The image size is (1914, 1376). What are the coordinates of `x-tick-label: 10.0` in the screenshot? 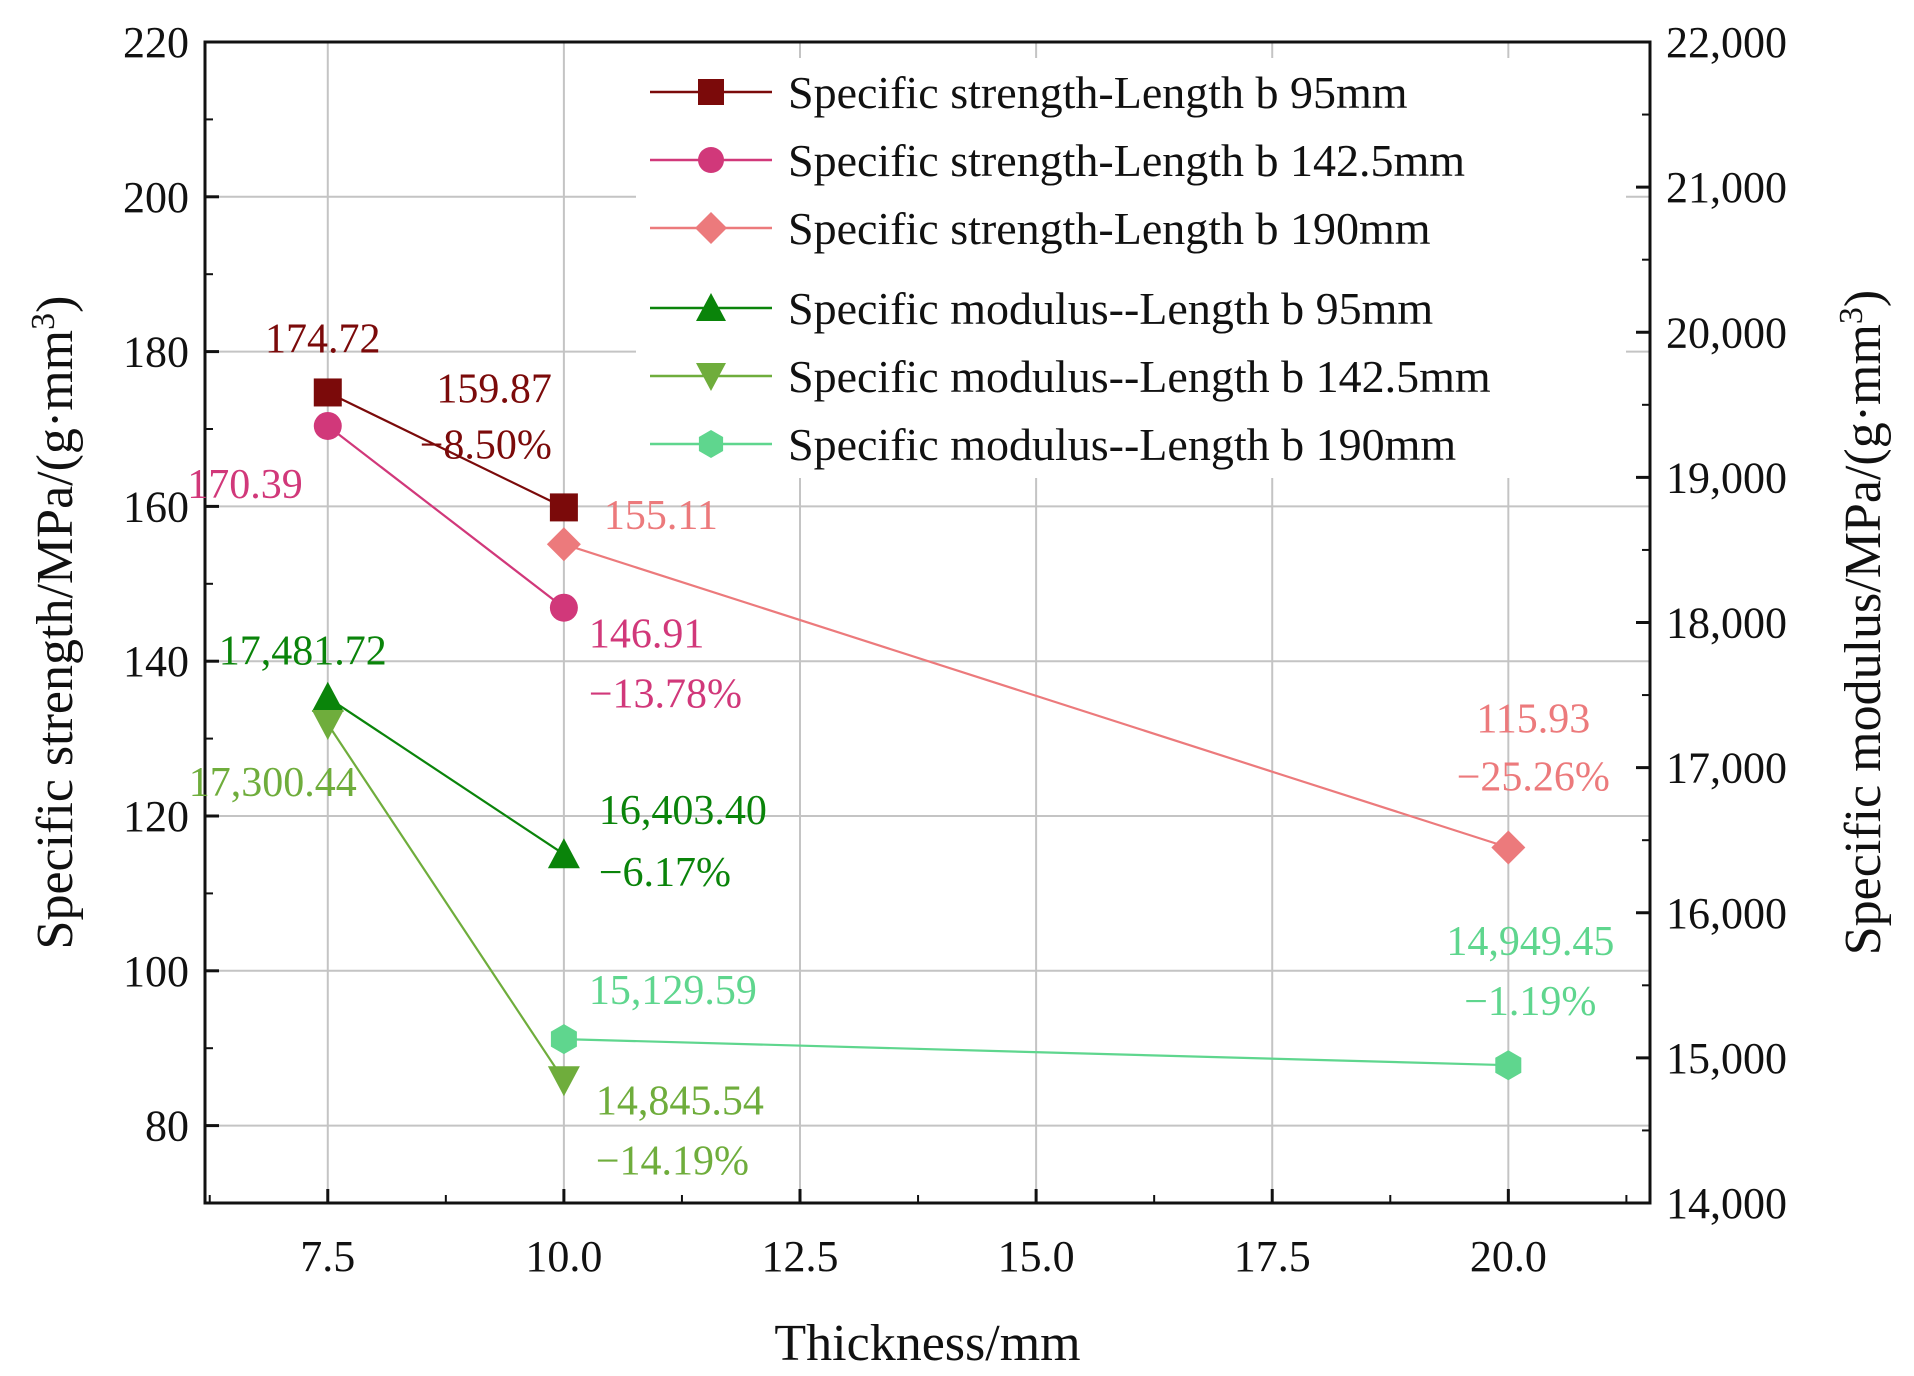 It's located at (563, 1256).